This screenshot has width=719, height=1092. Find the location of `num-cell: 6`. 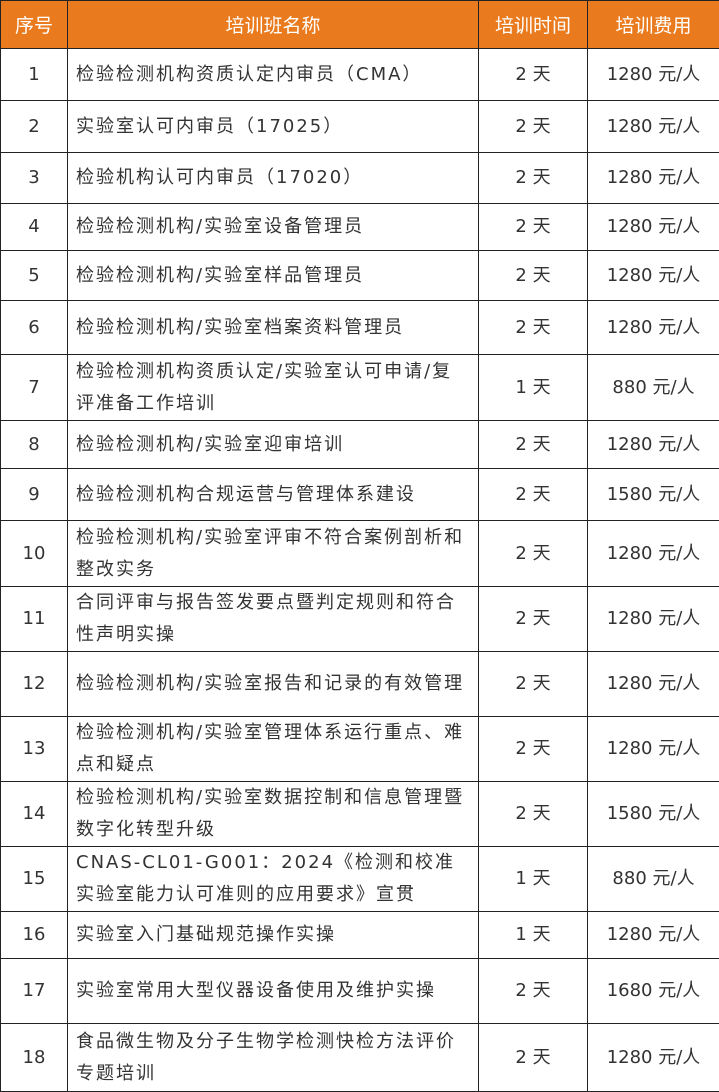

num-cell: 6 is located at coordinates (34, 327).